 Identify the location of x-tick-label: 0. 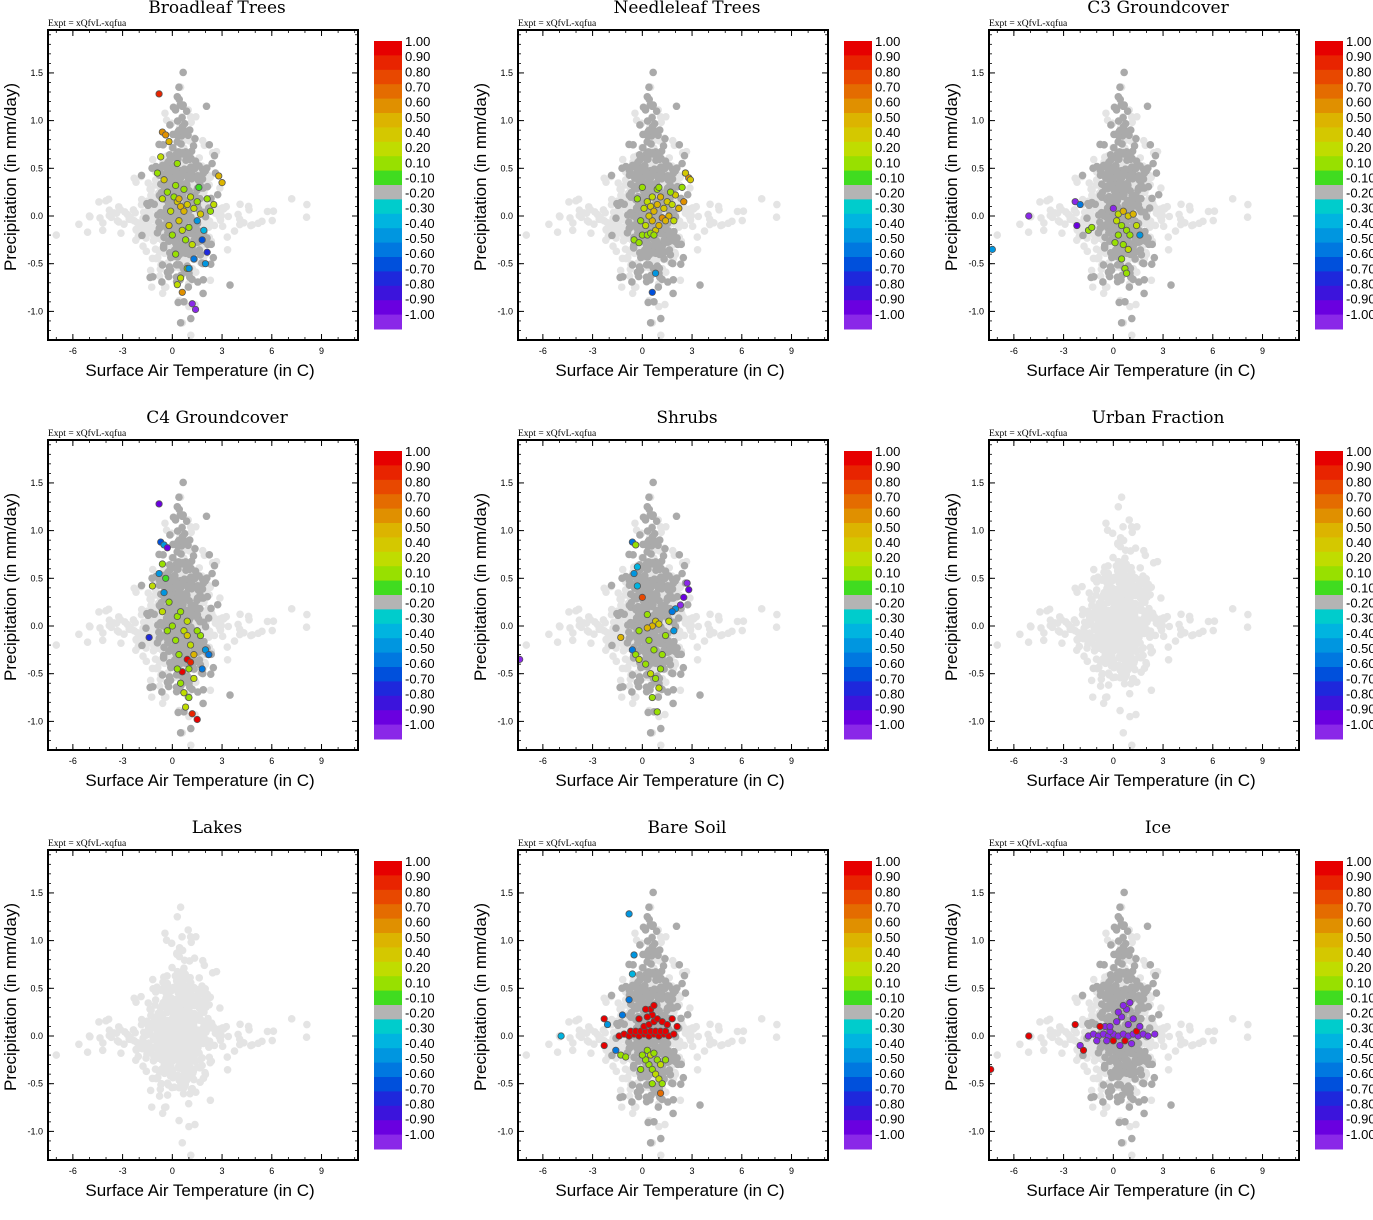
(1113, 351).